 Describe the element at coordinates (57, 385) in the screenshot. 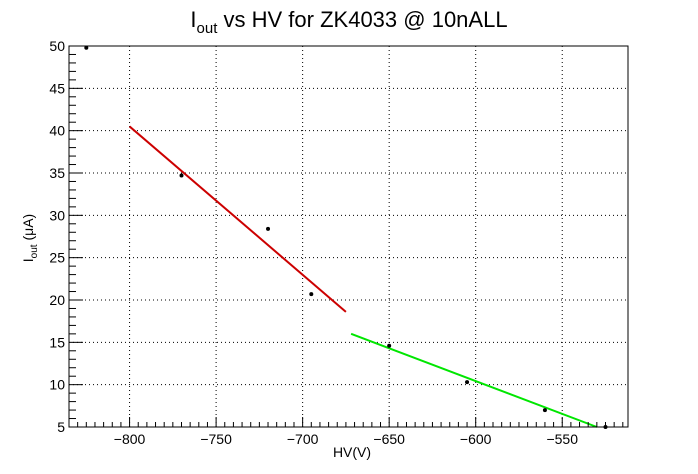

I see `y-tick-label: 10` at that location.